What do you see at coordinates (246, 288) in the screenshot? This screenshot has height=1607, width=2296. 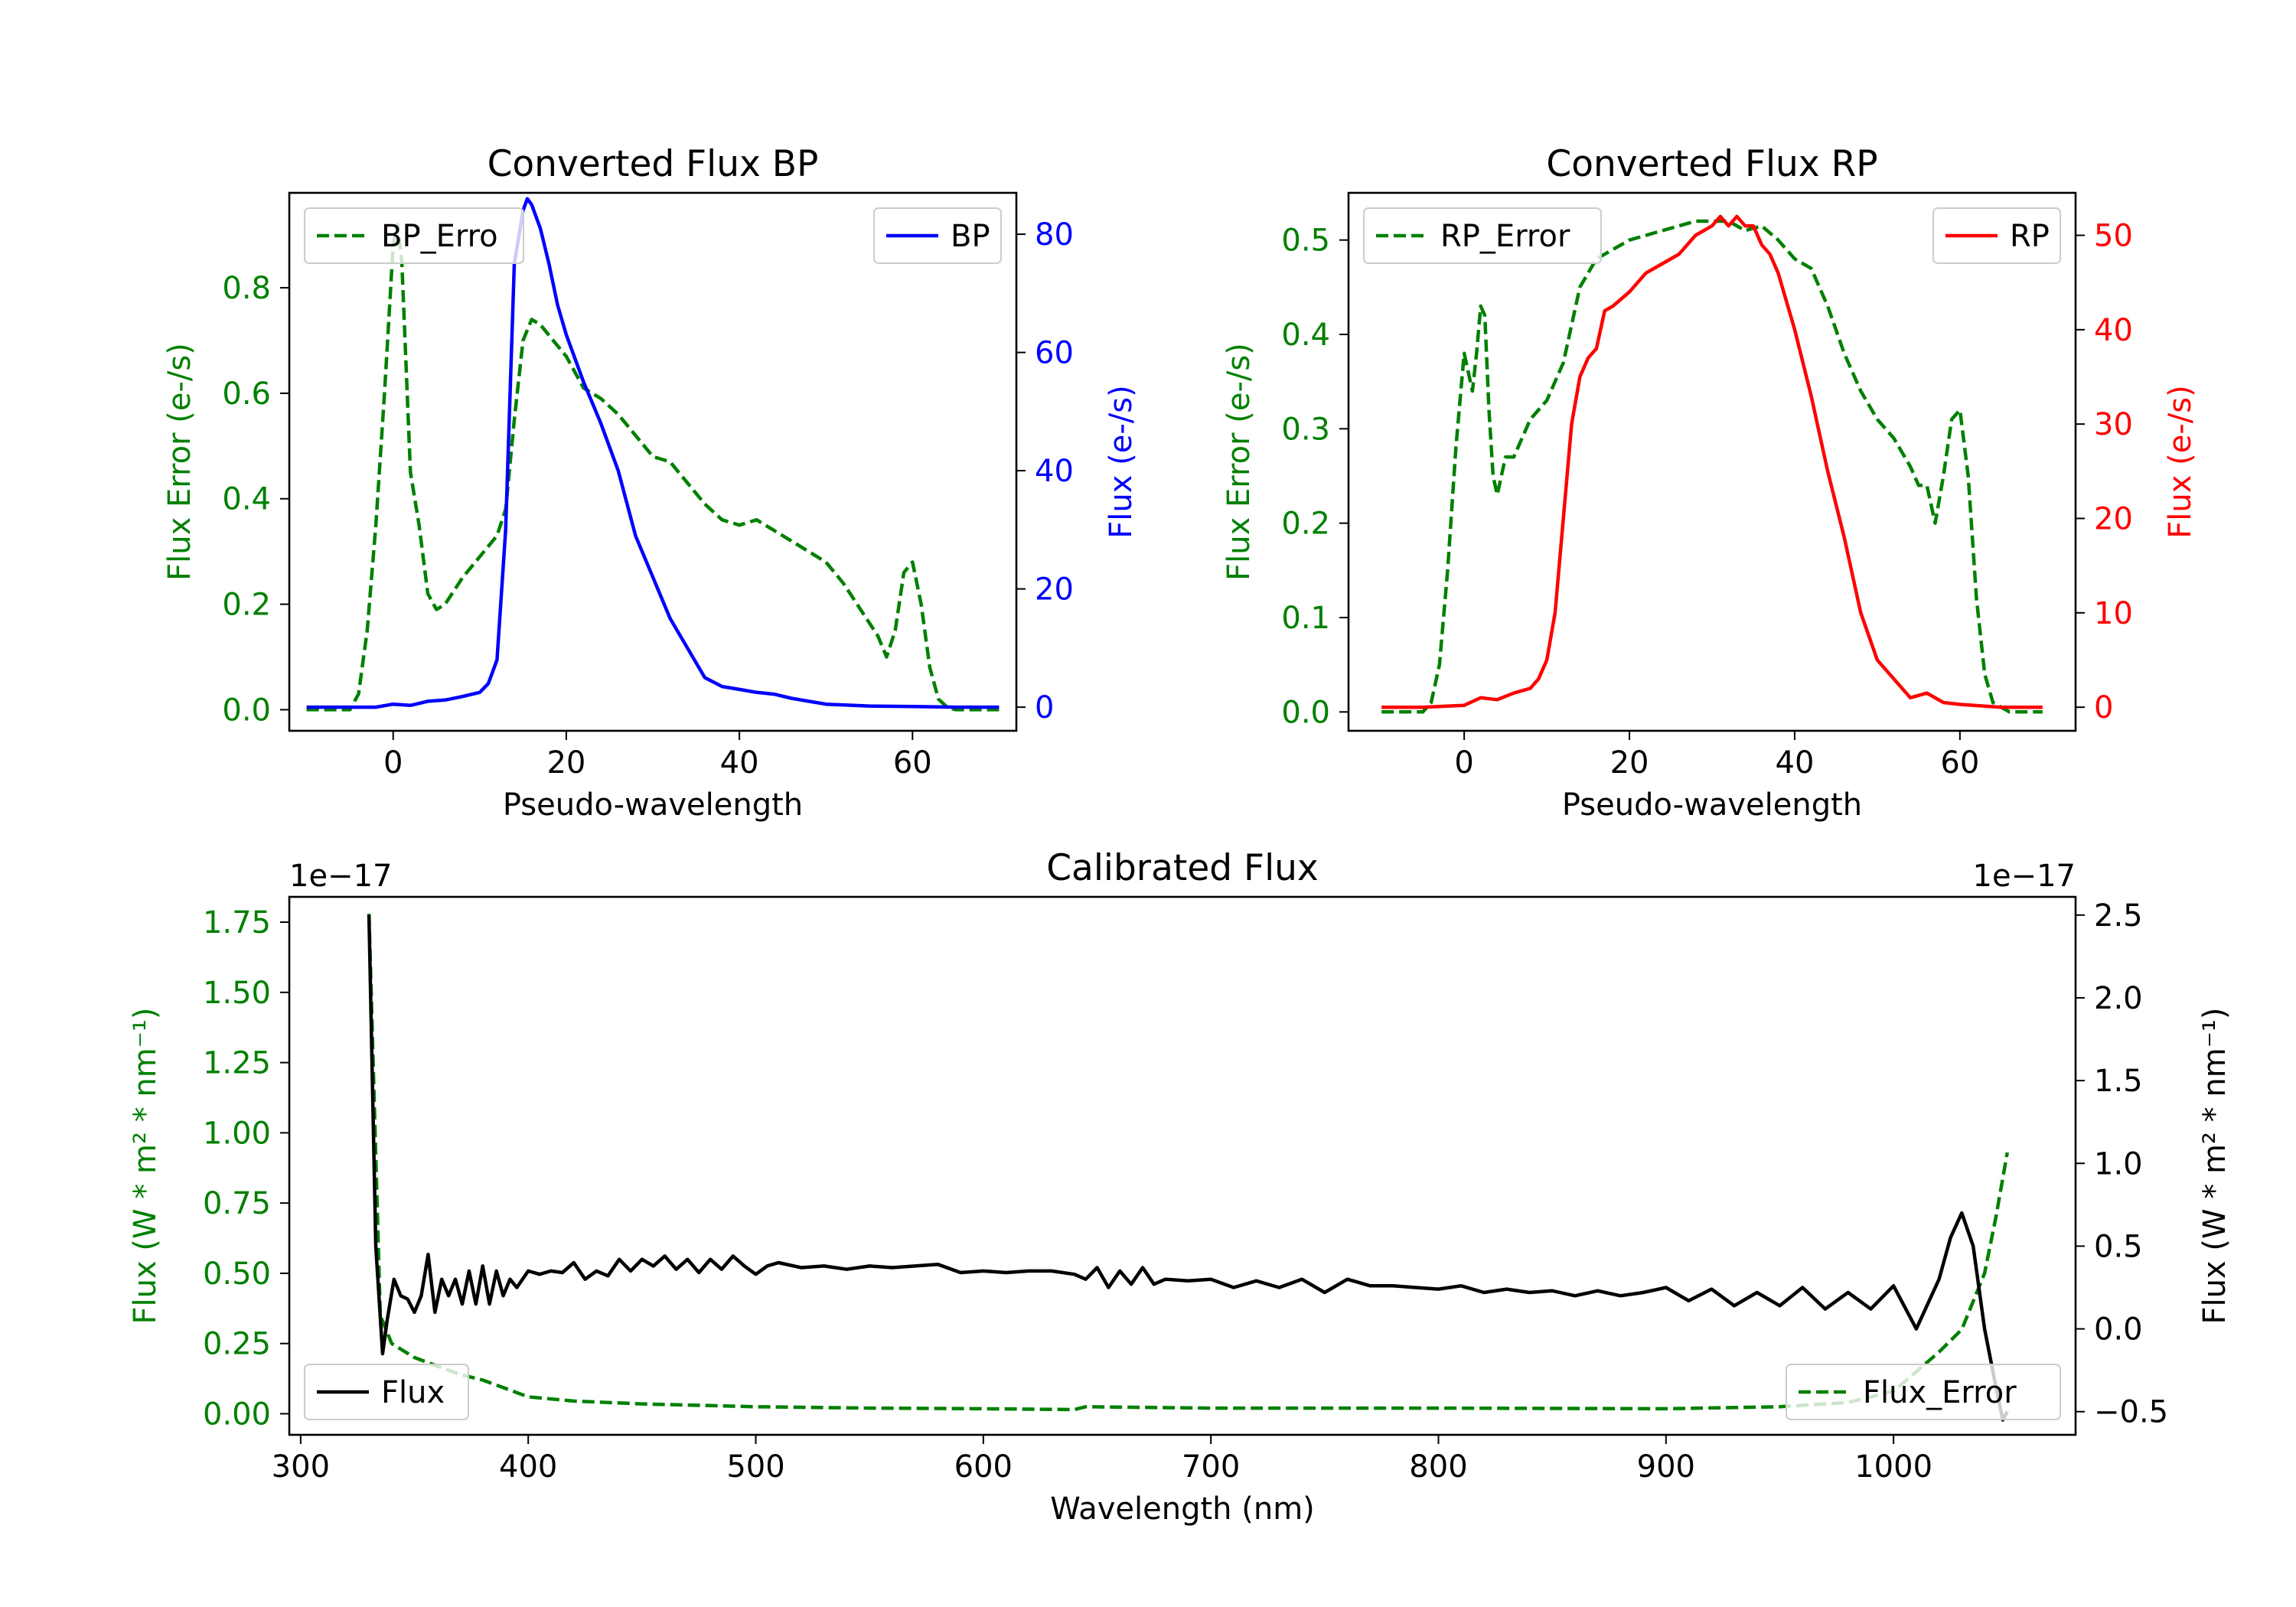 I see `bp-left-tick-label: 0.8` at bounding box center [246, 288].